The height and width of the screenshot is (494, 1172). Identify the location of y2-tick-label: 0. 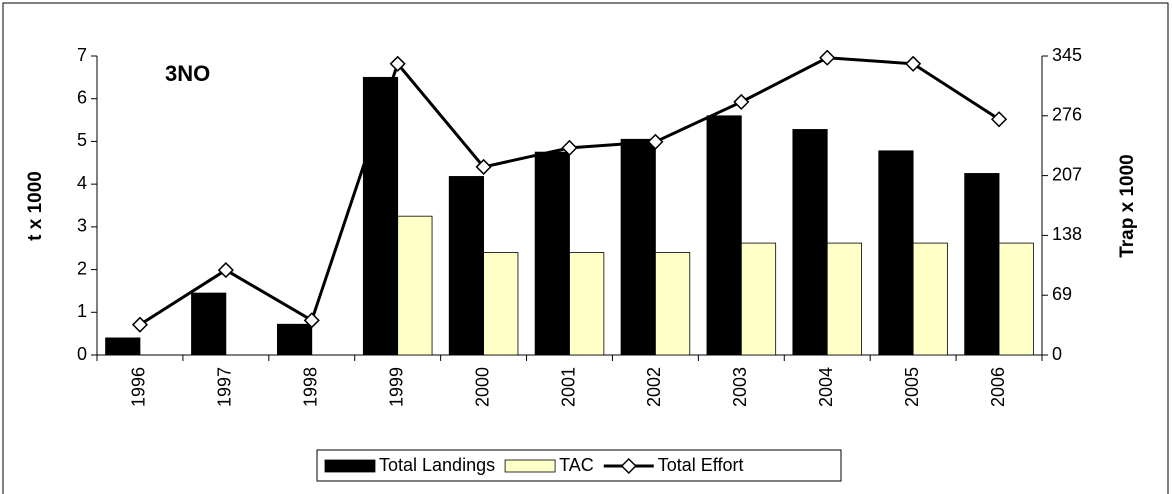
(1057, 354).